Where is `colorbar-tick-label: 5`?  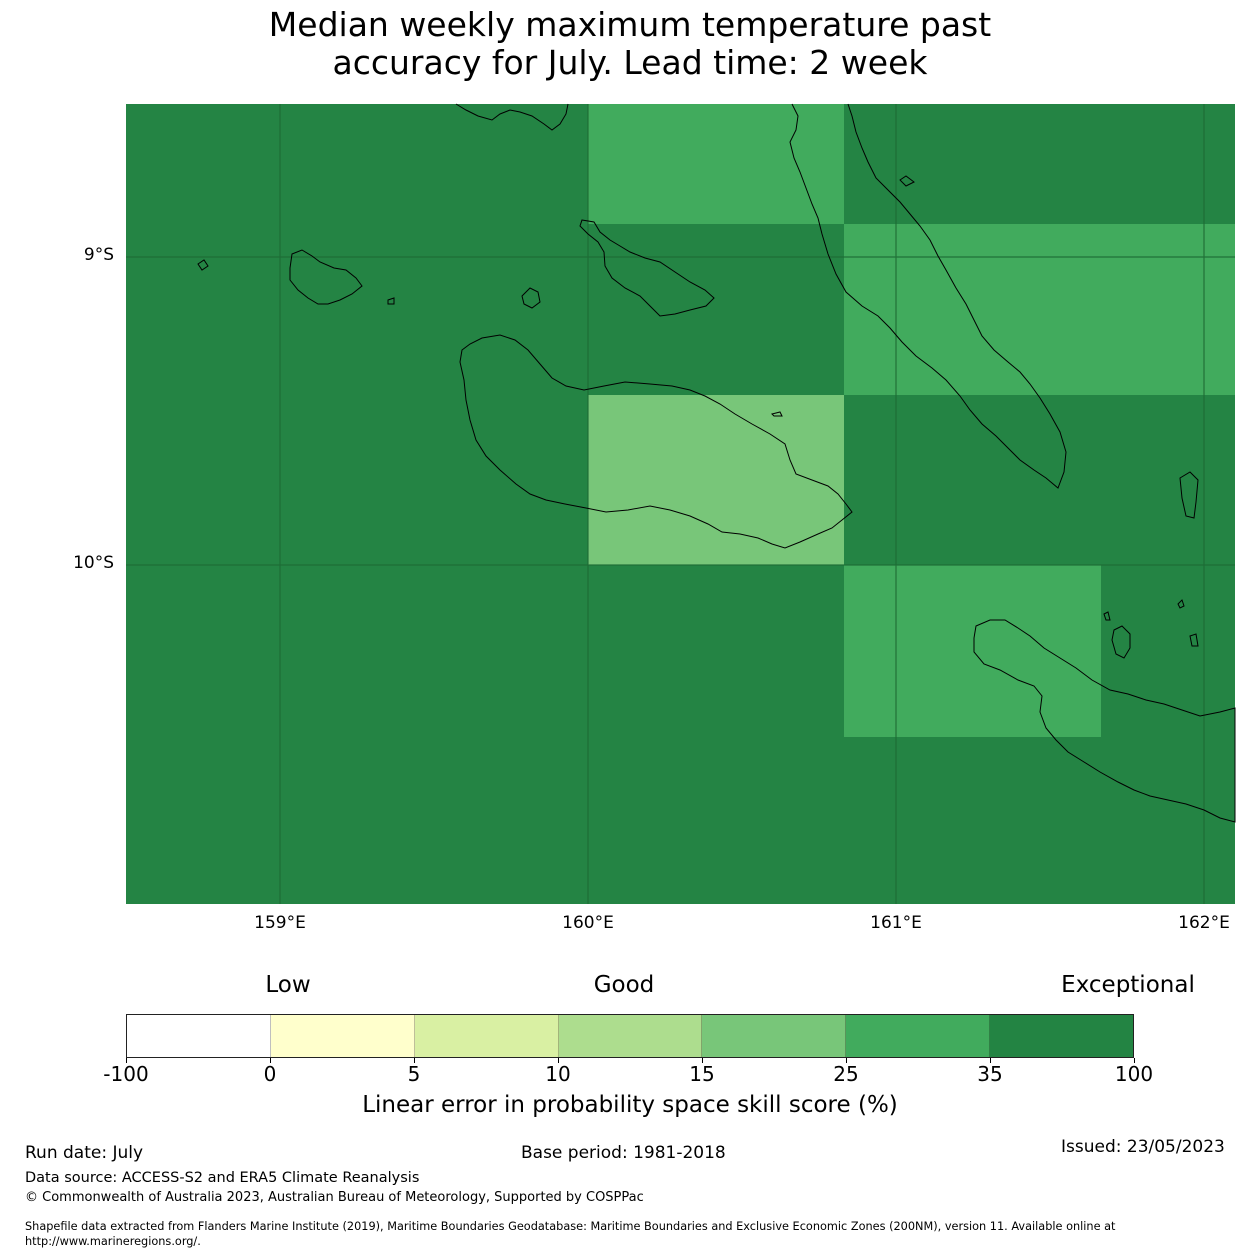
colorbar-tick-label: 5 is located at coordinates (414, 1074).